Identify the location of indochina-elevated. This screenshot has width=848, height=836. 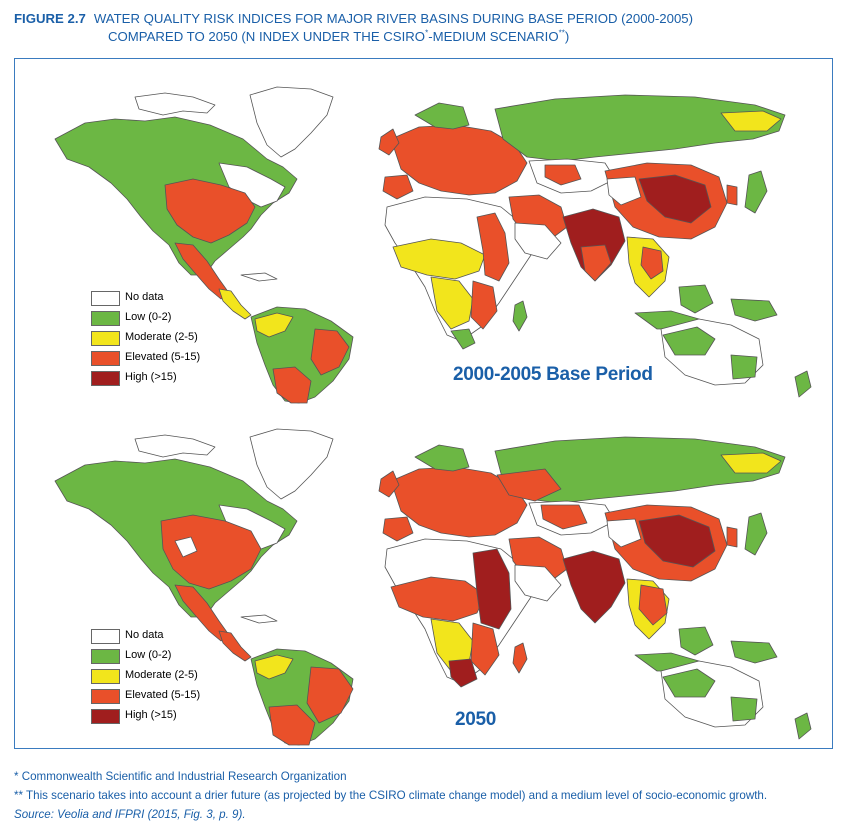
(653, 605).